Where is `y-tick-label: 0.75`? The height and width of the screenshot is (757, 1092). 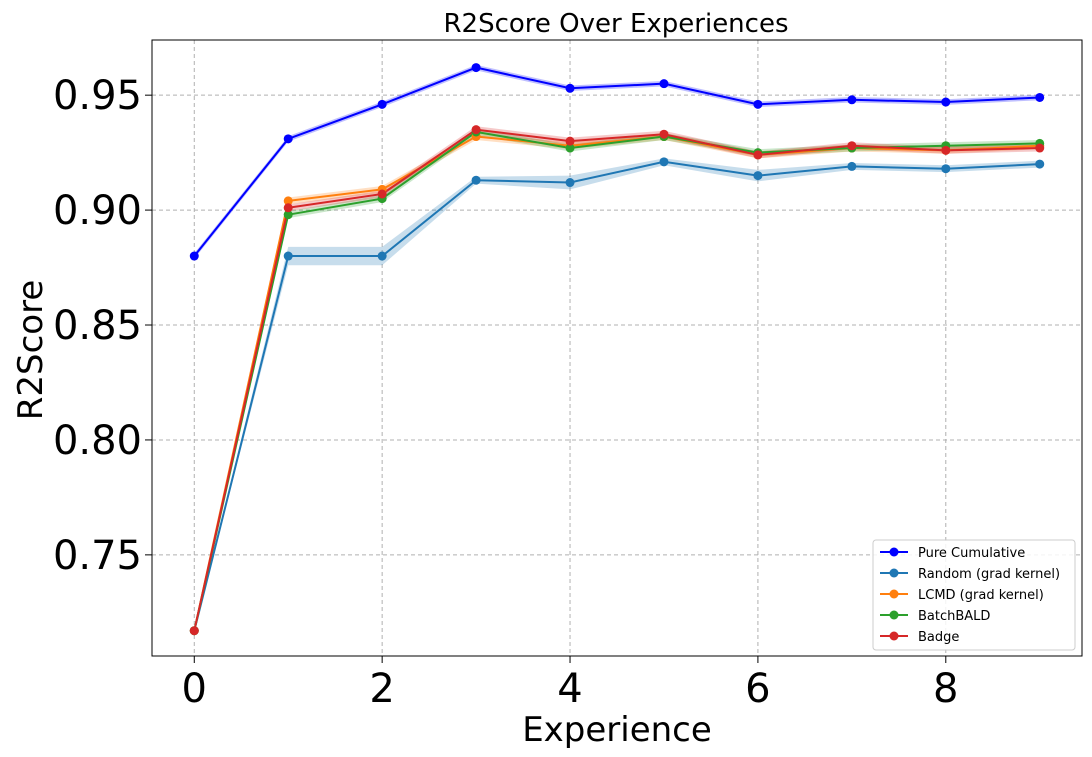 y-tick-label: 0.75 is located at coordinates (97, 556).